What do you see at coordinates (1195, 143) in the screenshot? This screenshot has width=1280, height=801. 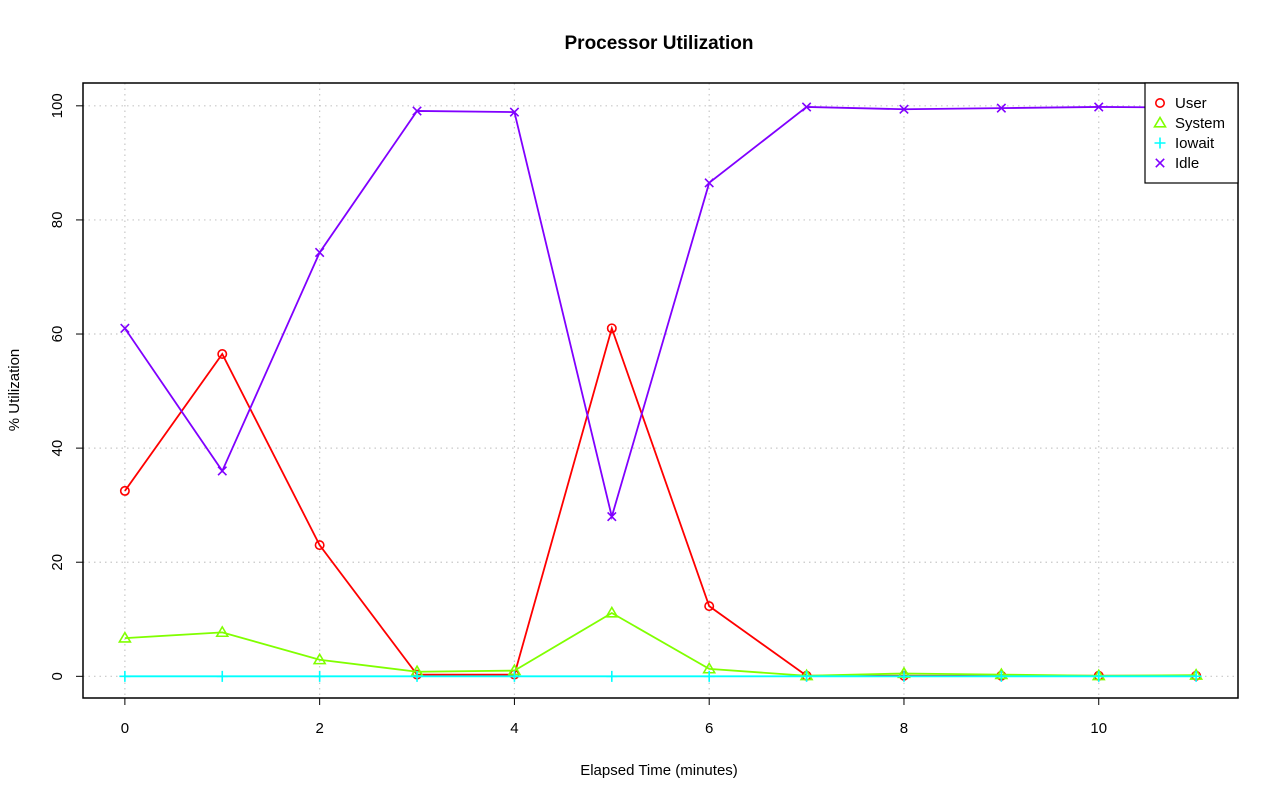 I see `legend-label-iowait: Iowait` at bounding box center [1195, 143].